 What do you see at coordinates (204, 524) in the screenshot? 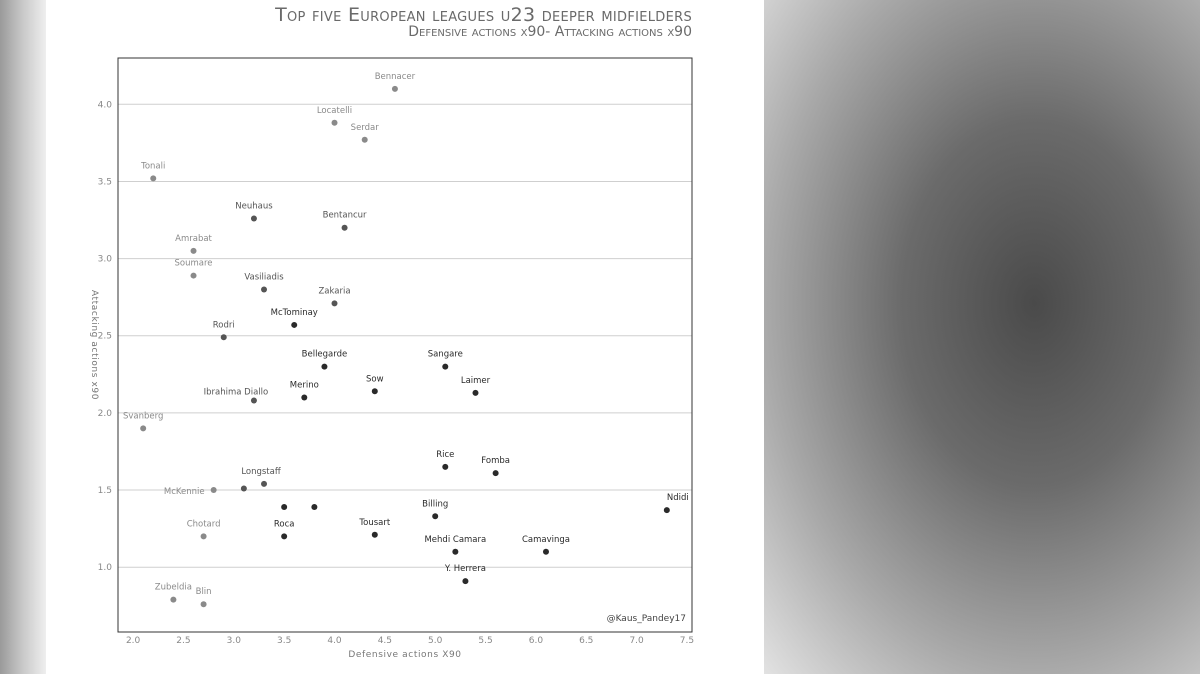
I see `point-label: Chotard` at bounding box center [204, 524].